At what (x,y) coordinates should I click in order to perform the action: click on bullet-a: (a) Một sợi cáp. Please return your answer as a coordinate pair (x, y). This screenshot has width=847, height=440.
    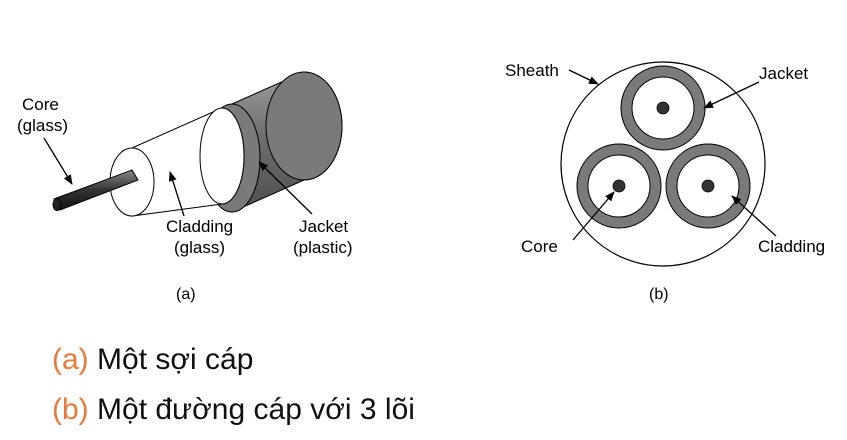
    Looking at the image, I should click on (152, 360).